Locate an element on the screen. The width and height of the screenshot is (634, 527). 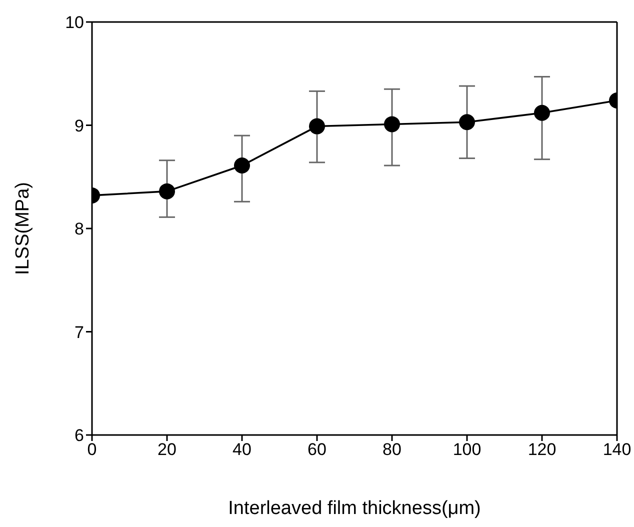
x-tick-label: 20 is located at coordinates (167, 450).